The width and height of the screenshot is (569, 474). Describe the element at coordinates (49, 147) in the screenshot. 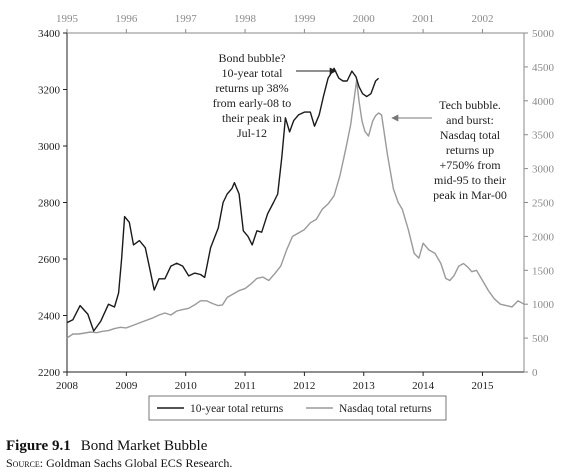

I see `y-tick-label: 3000` at that location.